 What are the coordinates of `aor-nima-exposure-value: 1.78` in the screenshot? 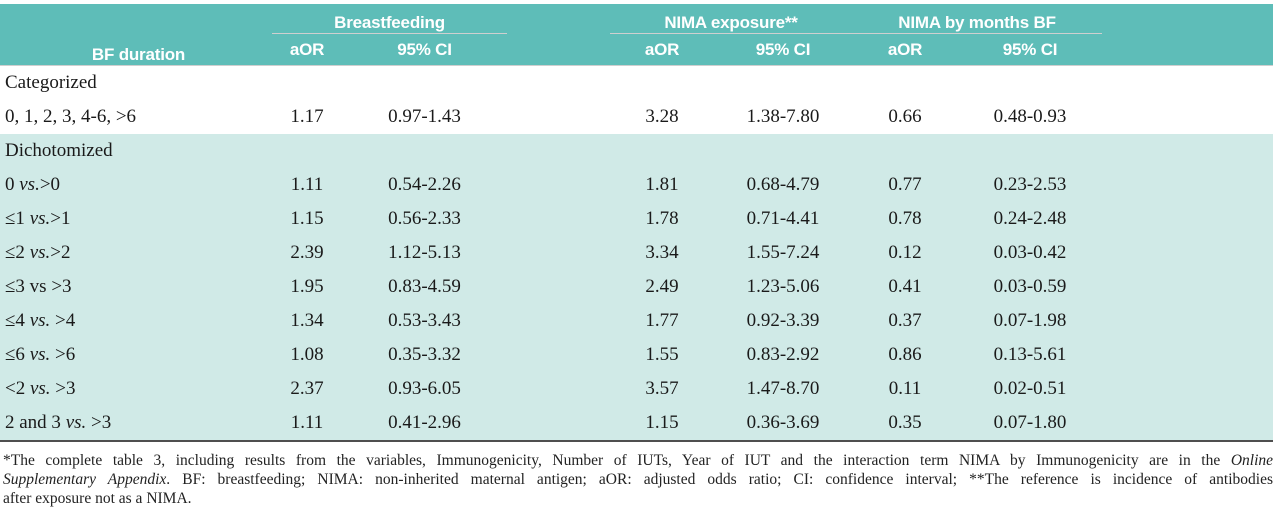 It's located at (662, 219).